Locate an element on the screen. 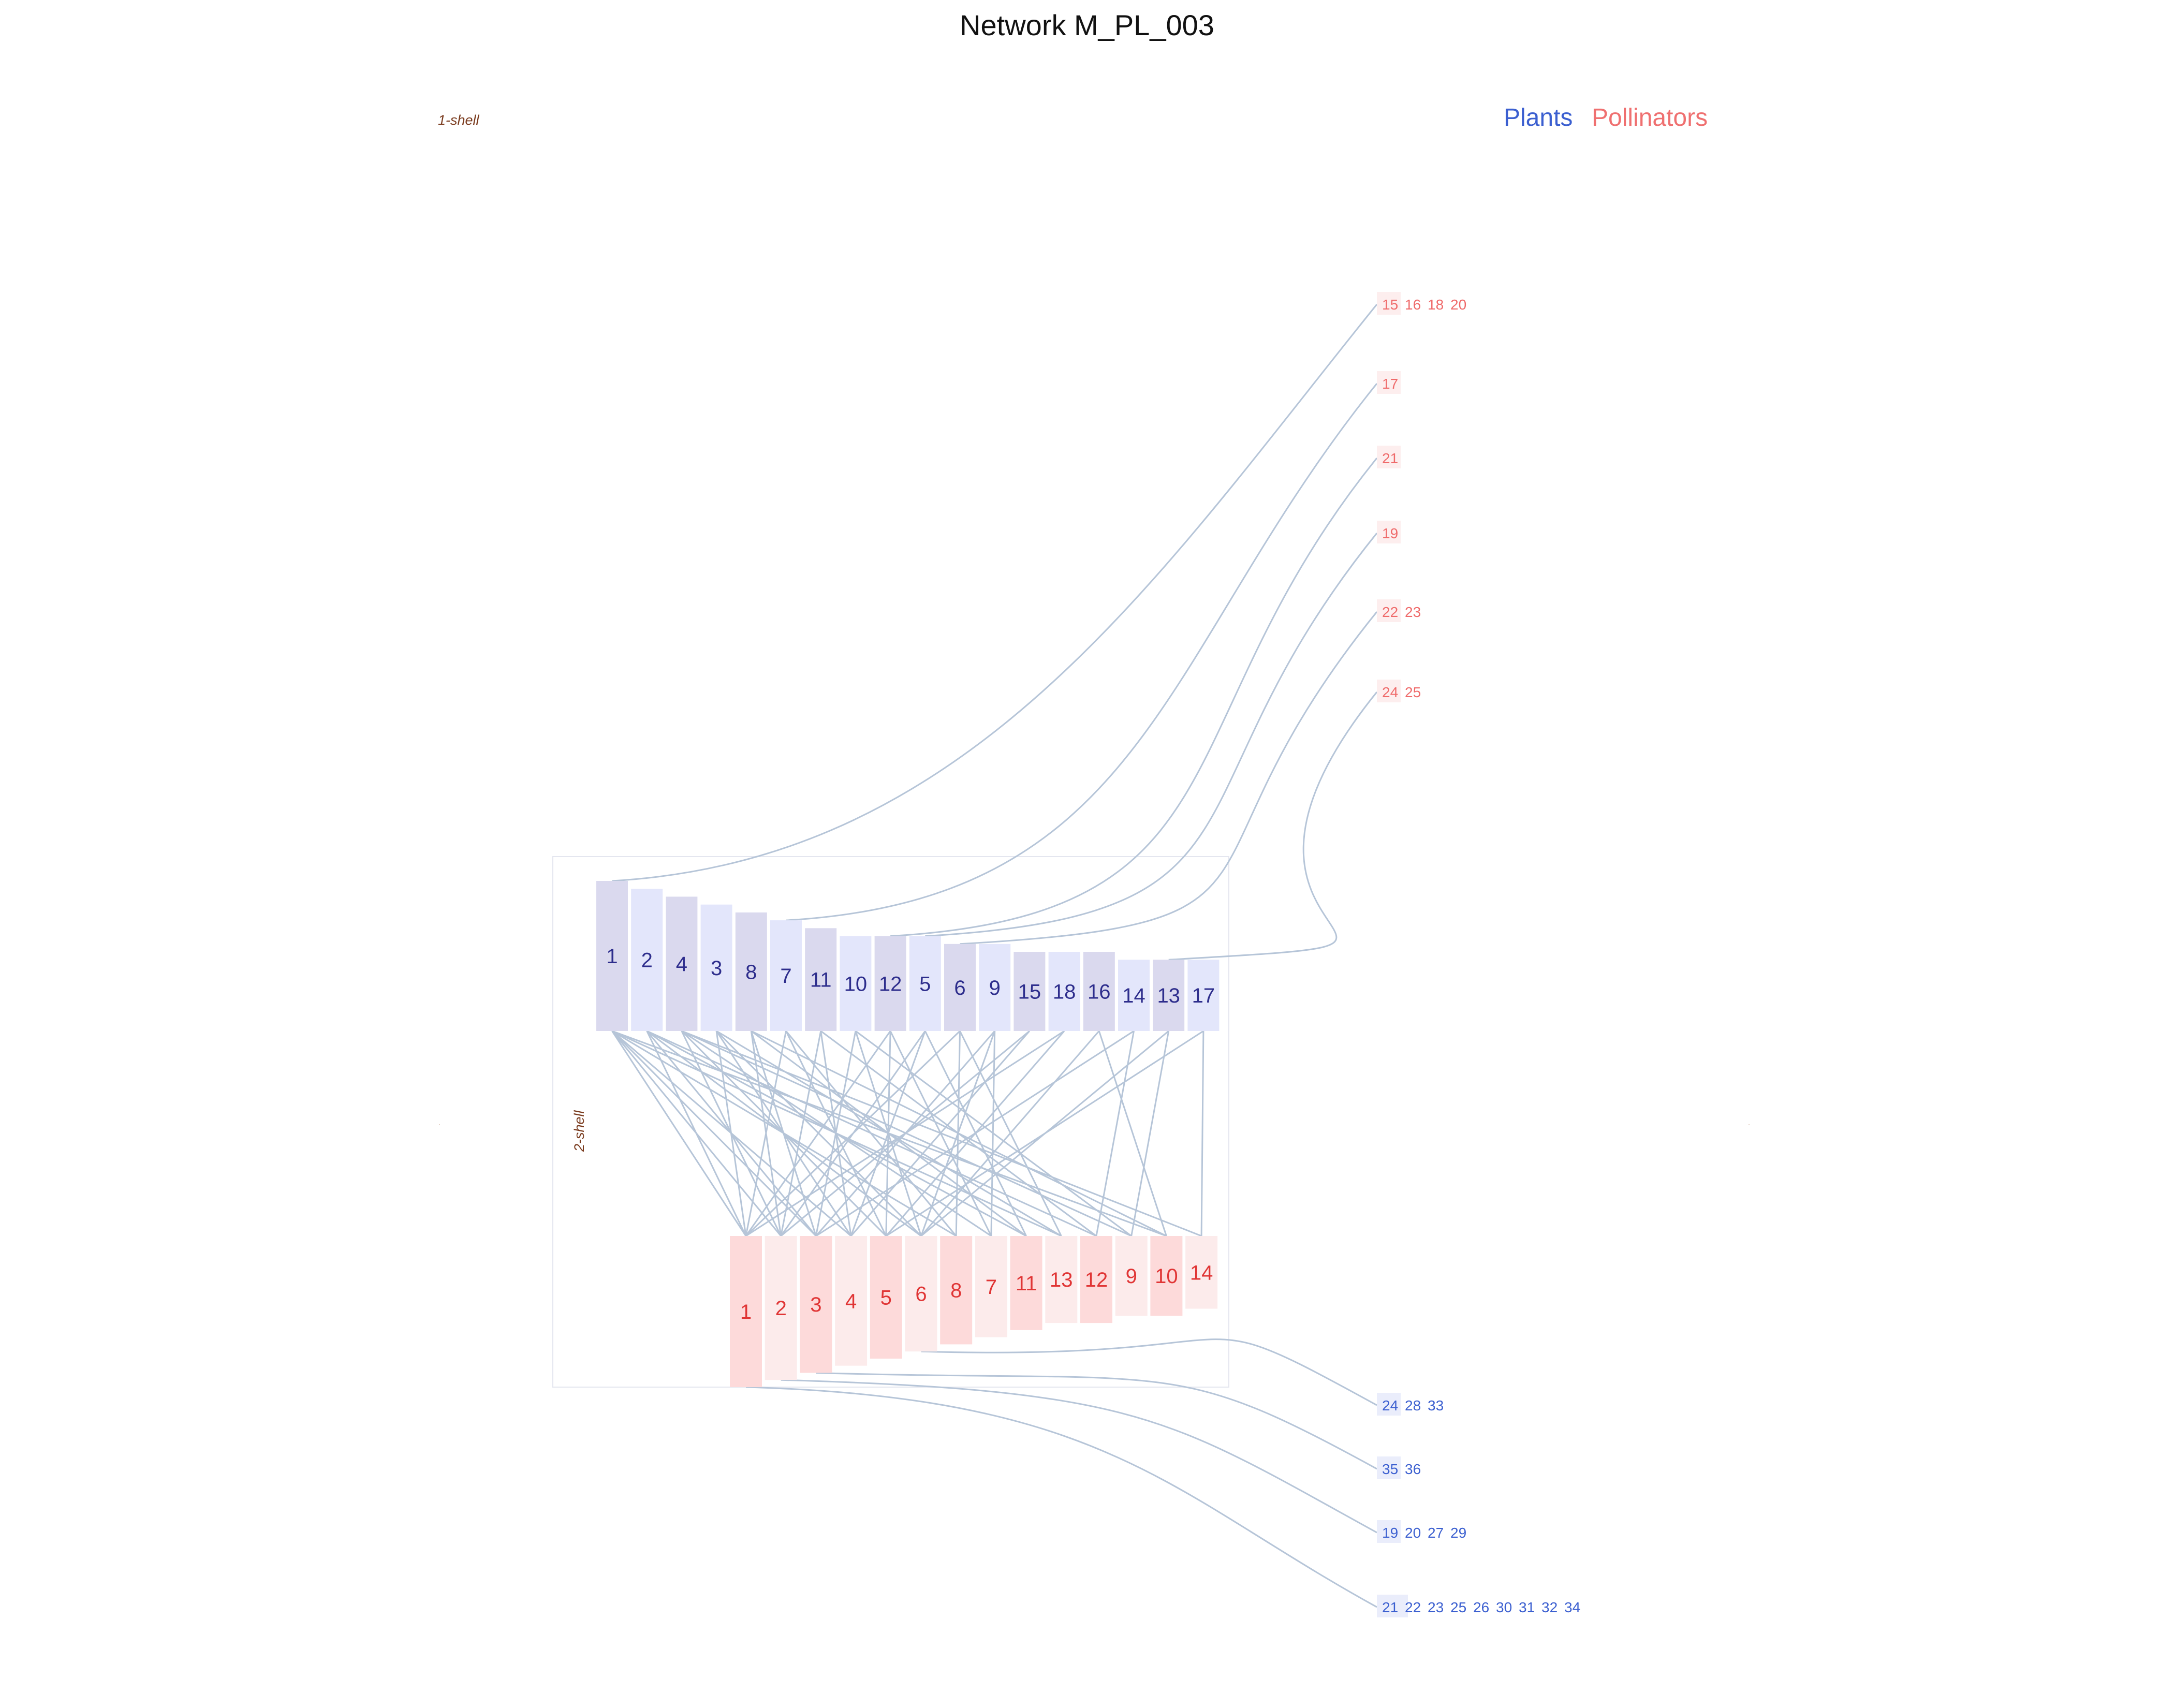  plant-node-label: 16 is located at coordinates (1099, 992).